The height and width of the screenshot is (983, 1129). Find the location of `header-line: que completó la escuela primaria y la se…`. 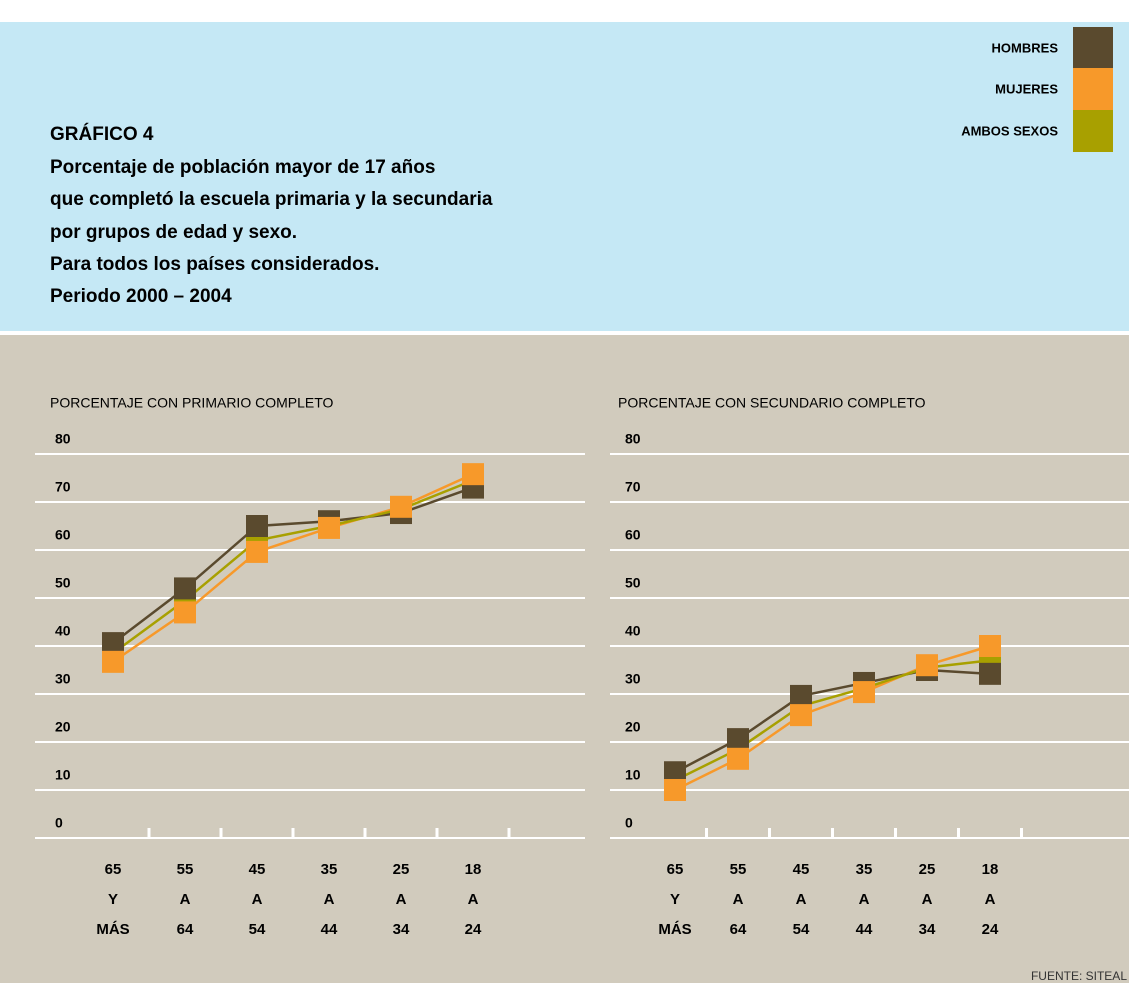

header-line: que completó la escuela primaria y la se… is located at coordinates (271, 199).